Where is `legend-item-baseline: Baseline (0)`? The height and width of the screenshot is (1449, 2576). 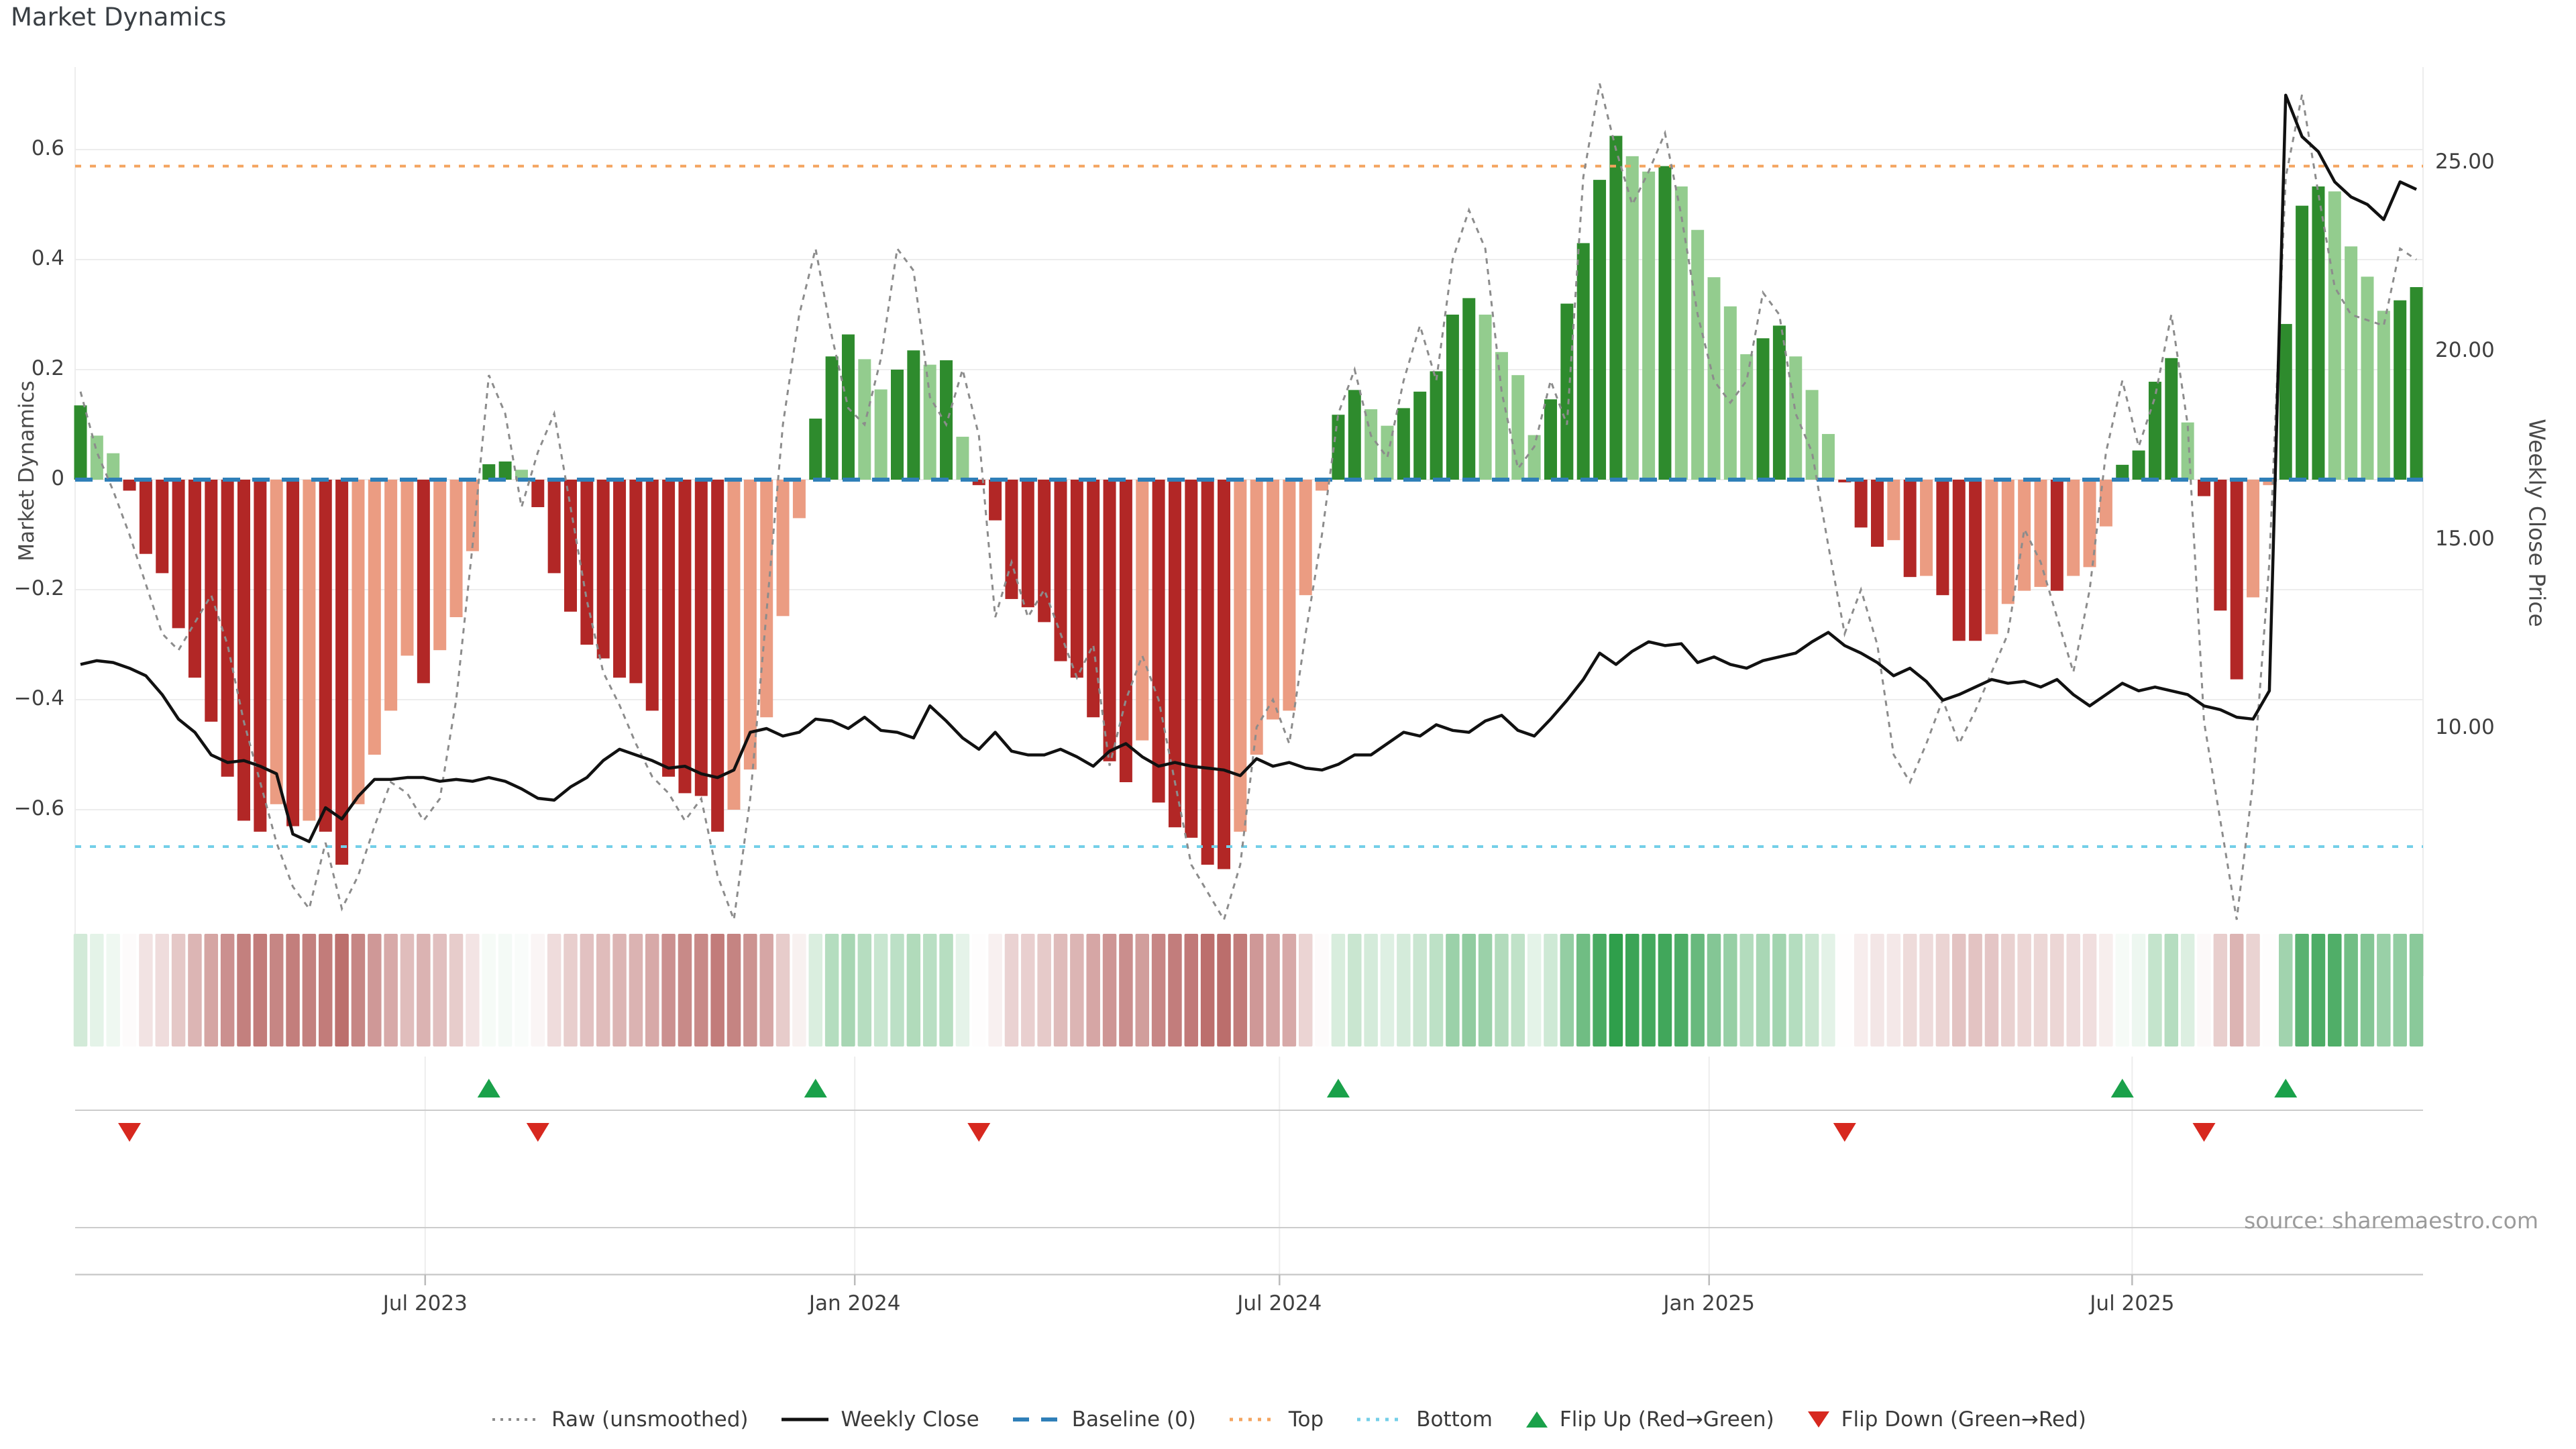 legend-item-baseline: Baseline (0) is located at coordinates (1103, 1419).